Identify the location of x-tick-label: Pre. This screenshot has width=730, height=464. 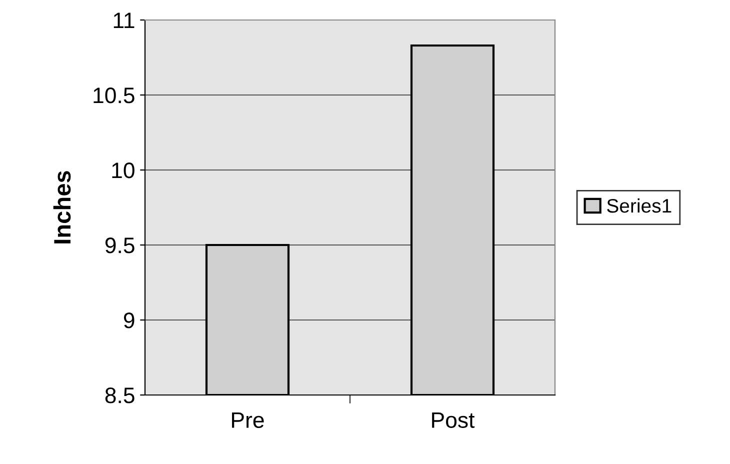
(248, 420).